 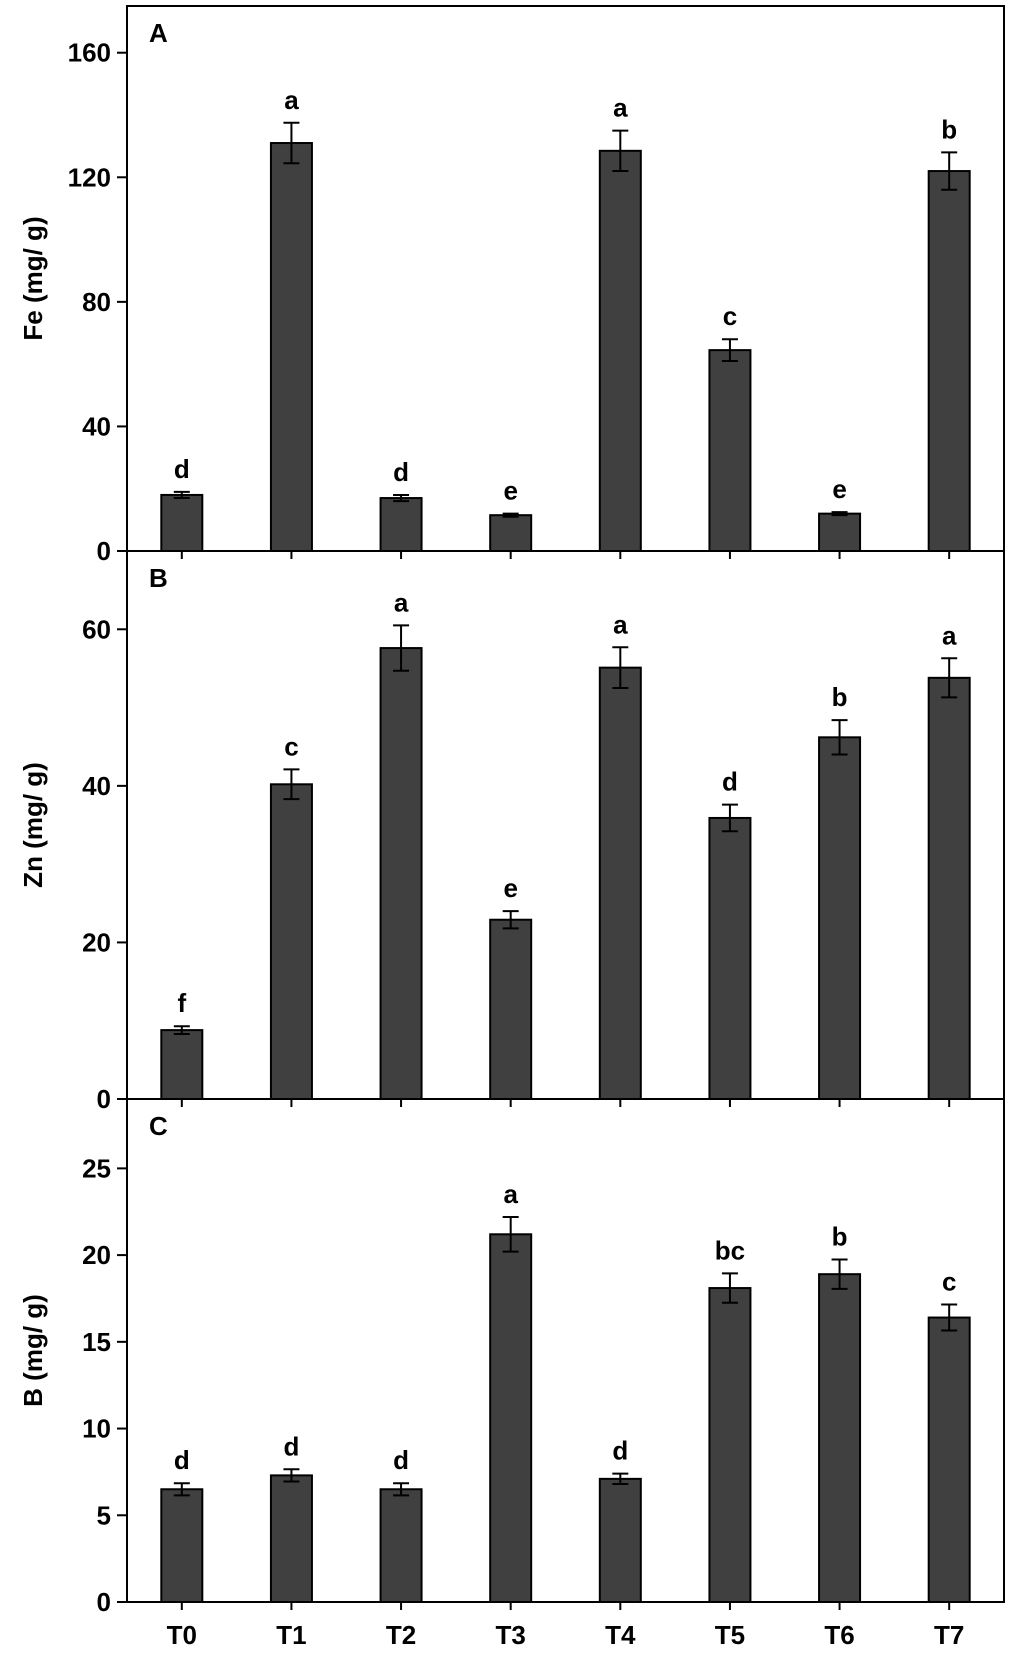 What do you see at coordinates (96, 1168) in the screenshot?
I see `y-tick-label: 25` at bounding box center [96, 1168].